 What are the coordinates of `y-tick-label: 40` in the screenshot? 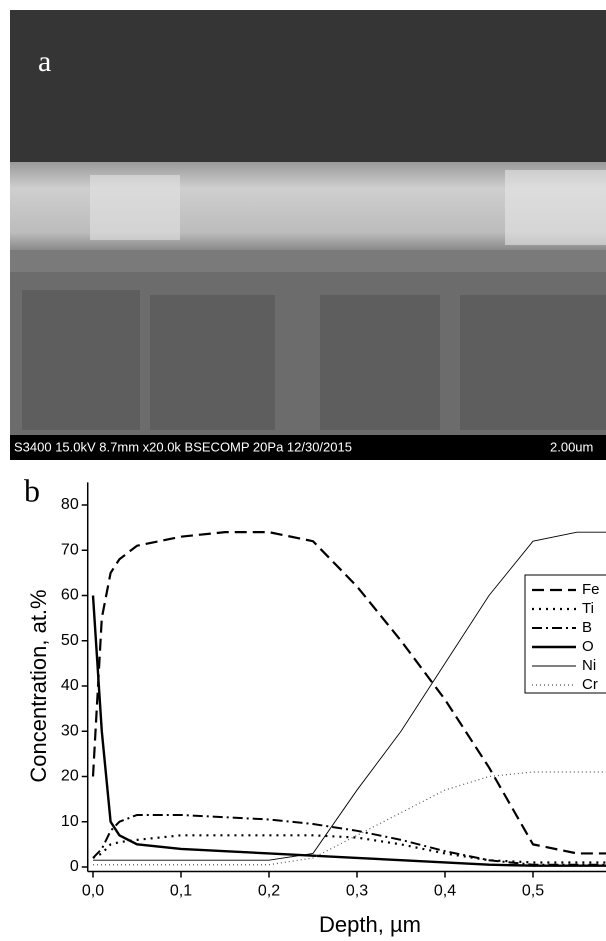 It's located at (70, 685).